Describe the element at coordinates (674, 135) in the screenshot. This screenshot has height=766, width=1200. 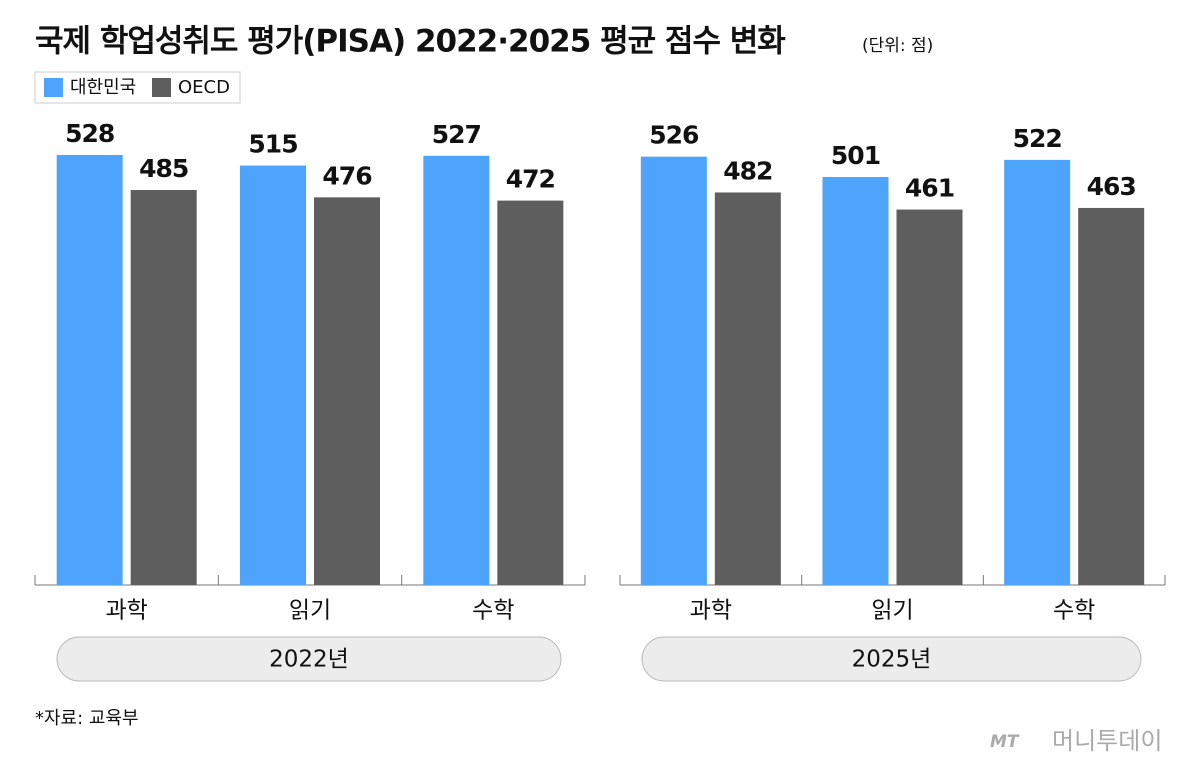
I see `value-label: 526` at that location.